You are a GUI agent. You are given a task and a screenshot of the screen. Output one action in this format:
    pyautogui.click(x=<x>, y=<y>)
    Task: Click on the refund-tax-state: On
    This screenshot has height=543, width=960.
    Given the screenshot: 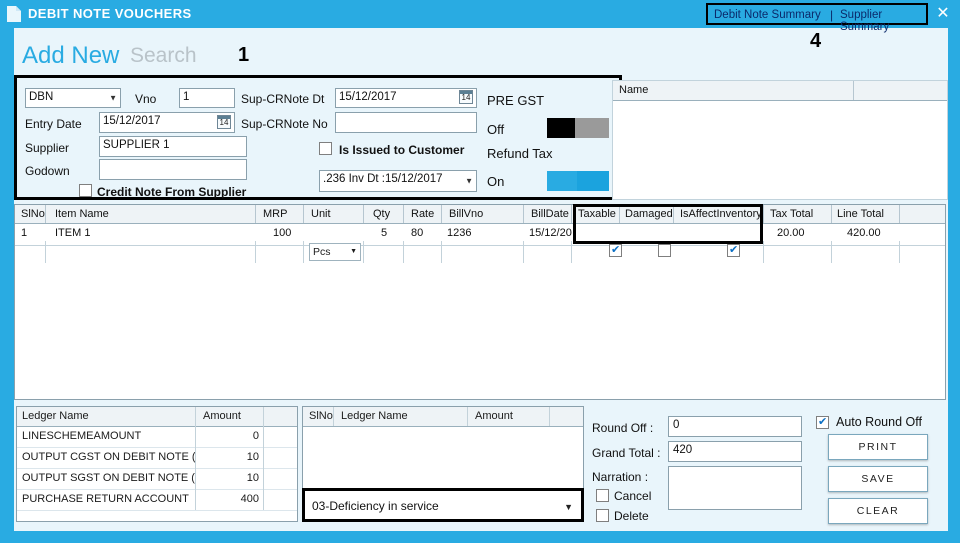 What is the action you would take?
    pyautogui.click(x=496, y=181)
    